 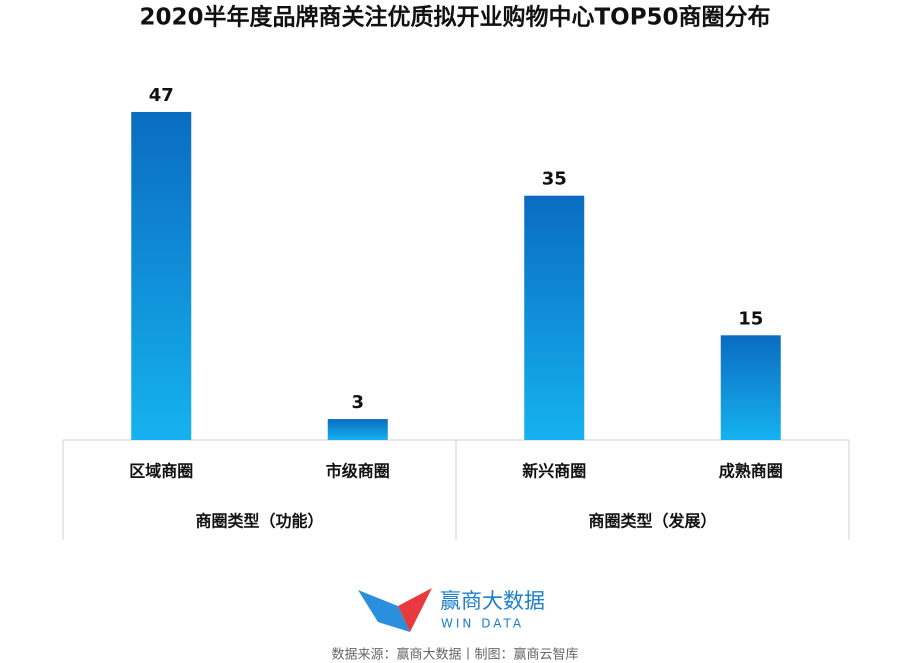 I want to click on x-tick-label: 区域商圈, so click(x=161, y=471).